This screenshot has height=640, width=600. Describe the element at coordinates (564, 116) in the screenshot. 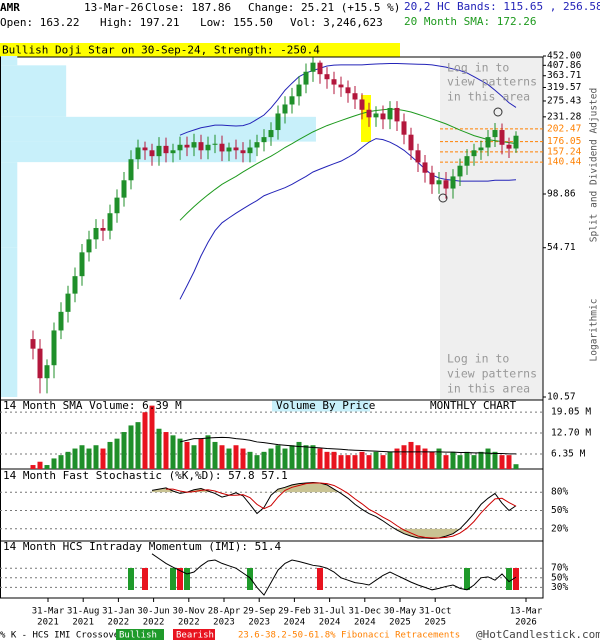

I see `y-tick-label: 231.28` at that location.